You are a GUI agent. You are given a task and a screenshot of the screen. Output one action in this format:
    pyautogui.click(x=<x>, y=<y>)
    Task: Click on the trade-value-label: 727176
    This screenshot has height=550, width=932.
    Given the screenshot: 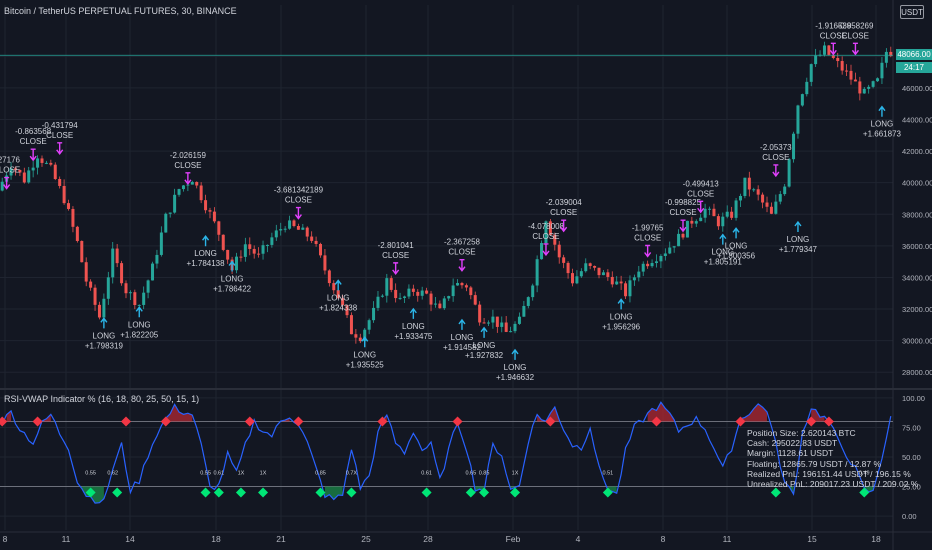 What is the action you would take?
    pyautogui.click(x=10, y=160)
    